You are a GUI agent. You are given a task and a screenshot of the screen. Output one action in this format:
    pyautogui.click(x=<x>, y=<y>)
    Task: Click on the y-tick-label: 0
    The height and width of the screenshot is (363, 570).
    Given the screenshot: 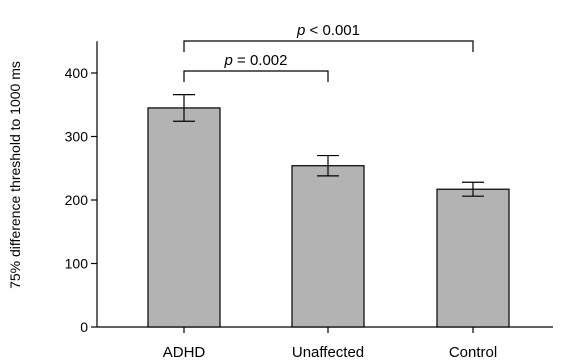 What is the action you would take?
    pyautogui.click(x=84, y=327)
    